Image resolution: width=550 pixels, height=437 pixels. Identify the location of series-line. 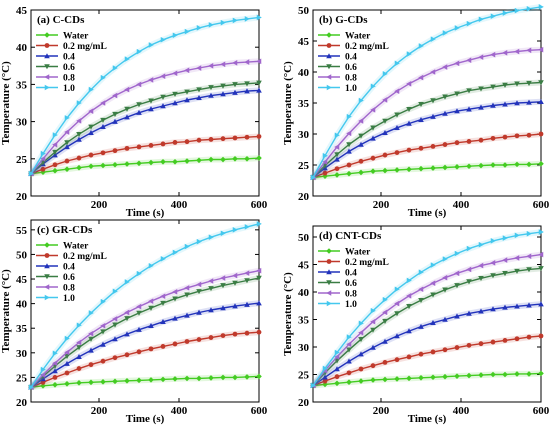
(145, 345).